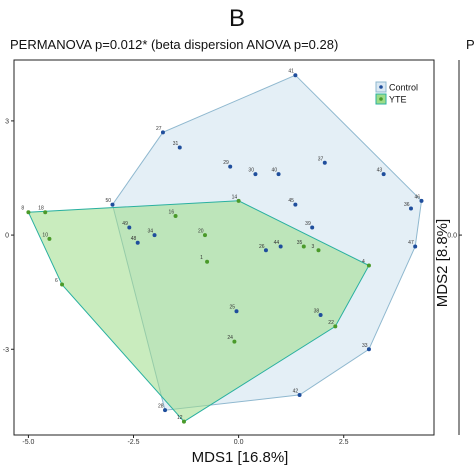  I want to click on x-tick-label: 0.0, so click(239, 442).